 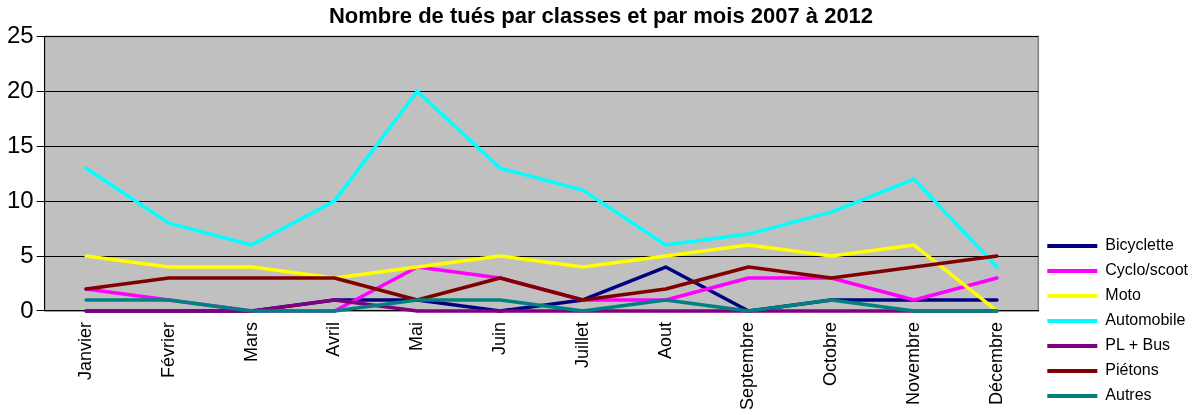 What do you see at coordinates (913, 363) in the screenshot?
I see `x-tick-label: Novembre` at bounding box center [913, 363].